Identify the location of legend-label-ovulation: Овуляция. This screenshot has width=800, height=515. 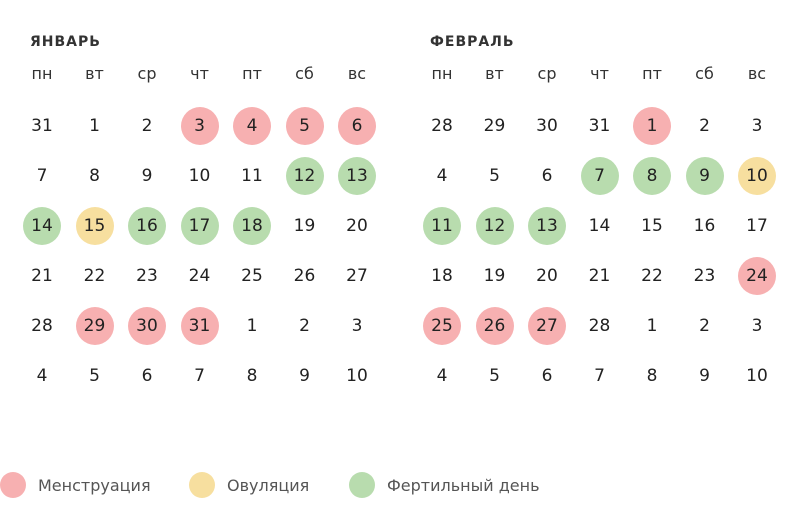
(268, 485).